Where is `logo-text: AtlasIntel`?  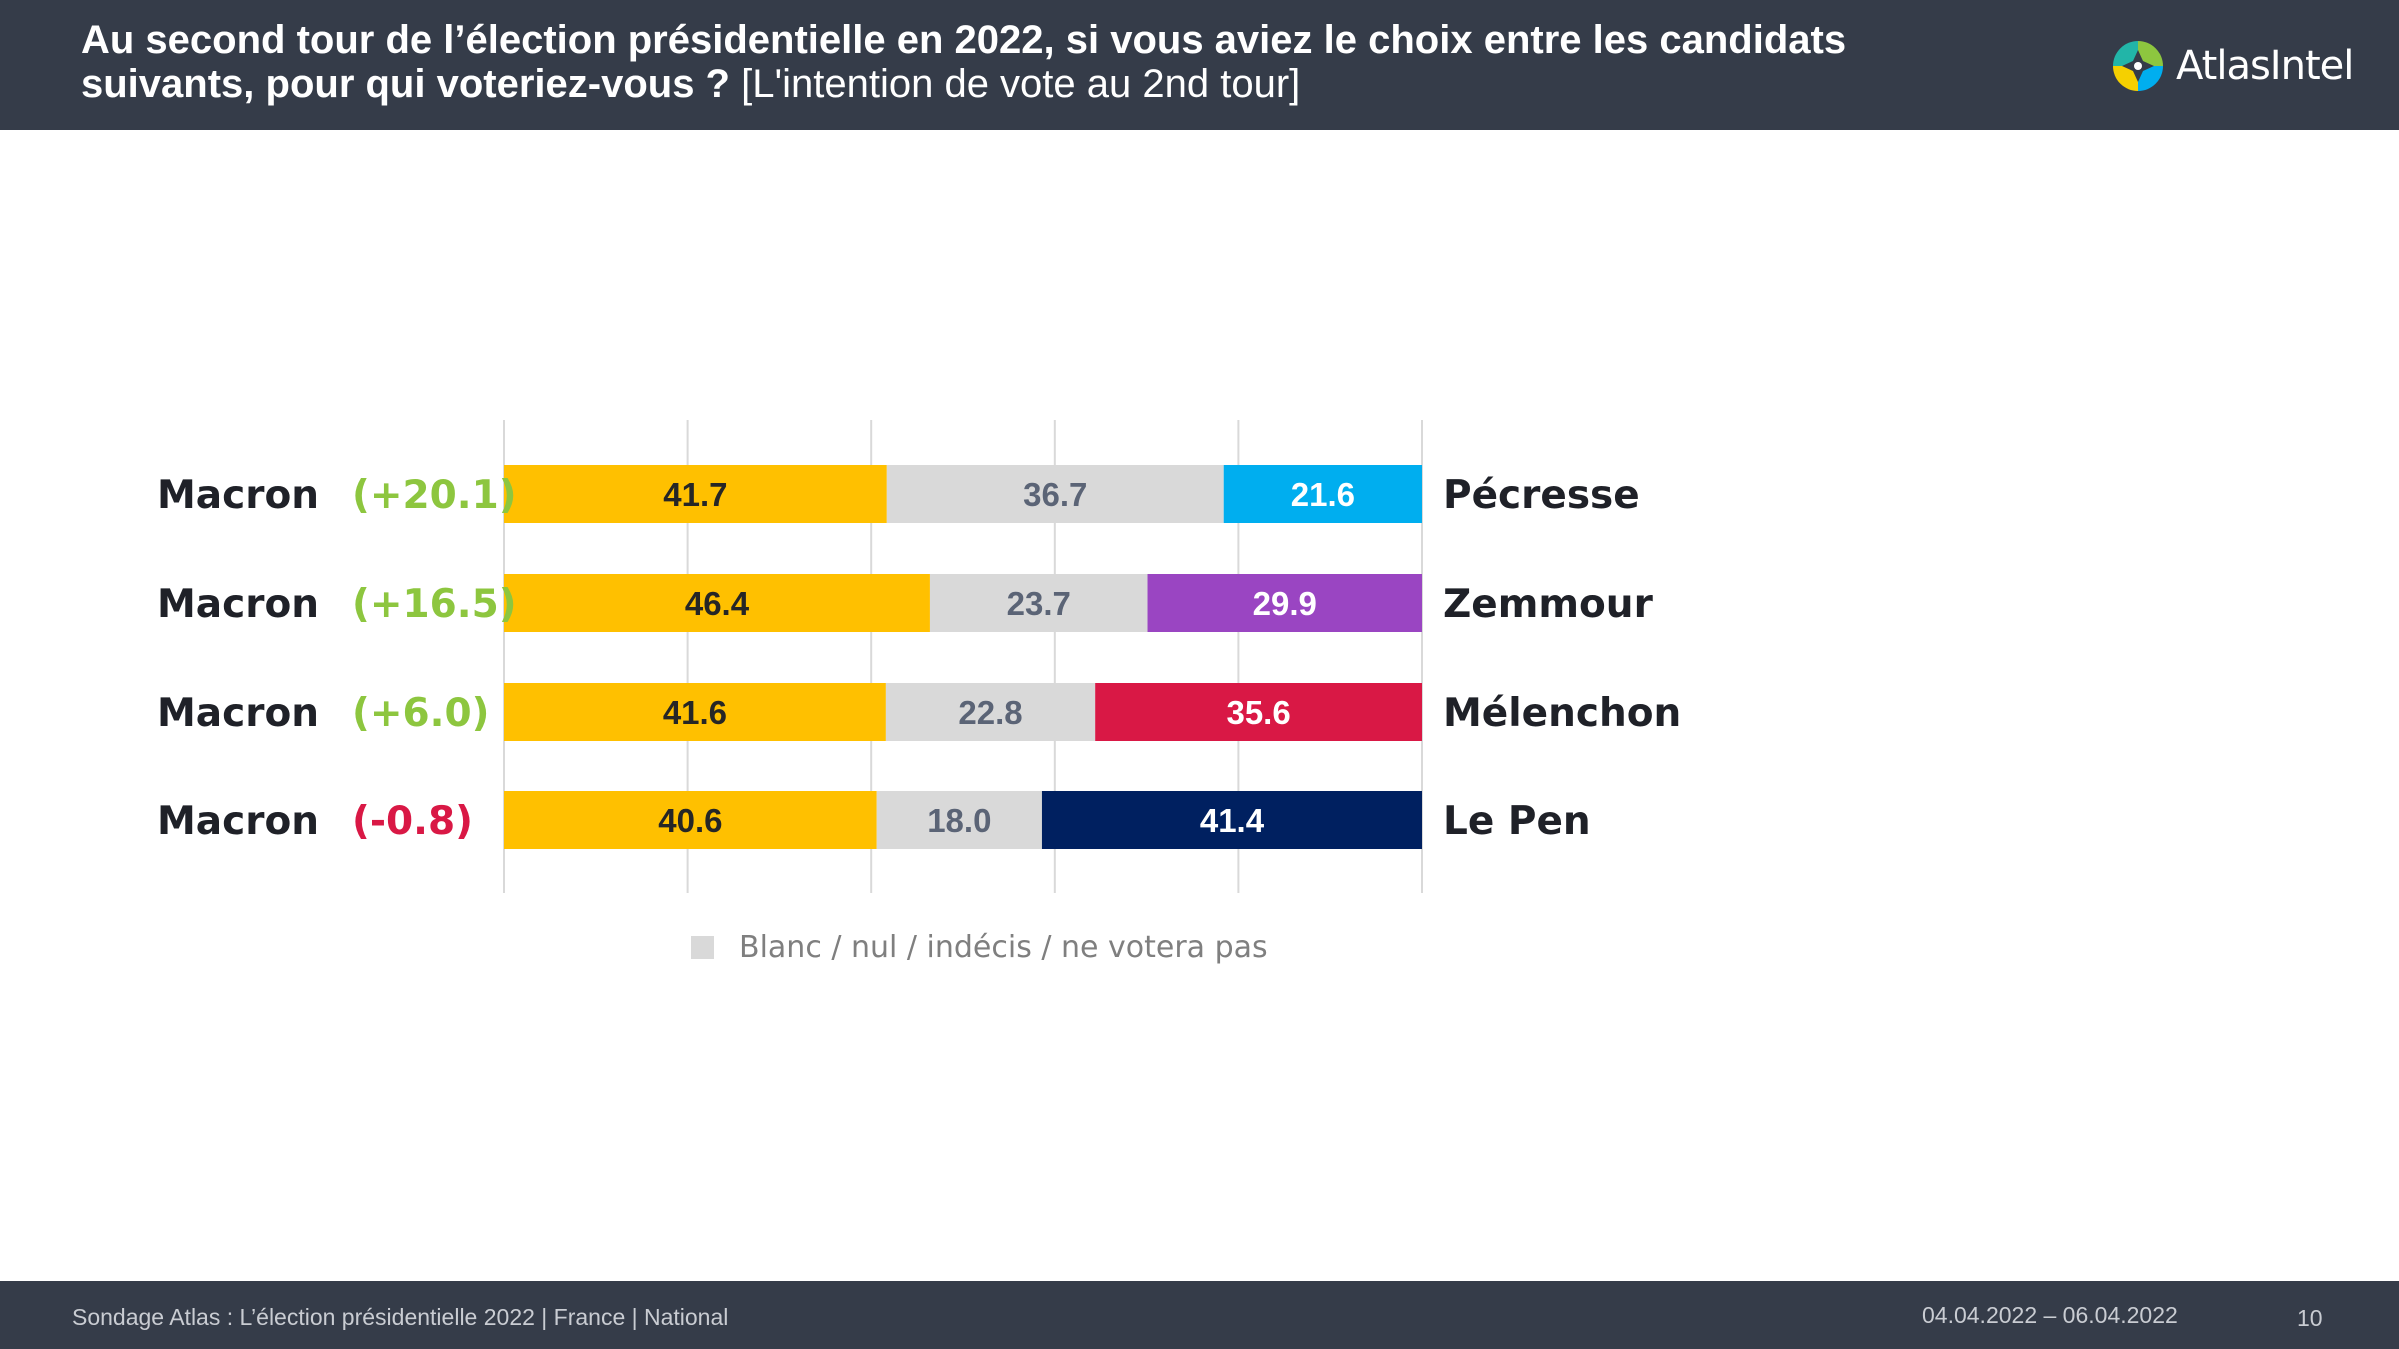
logo-text: AtlasIntel is located at coordinates (2265, 66).